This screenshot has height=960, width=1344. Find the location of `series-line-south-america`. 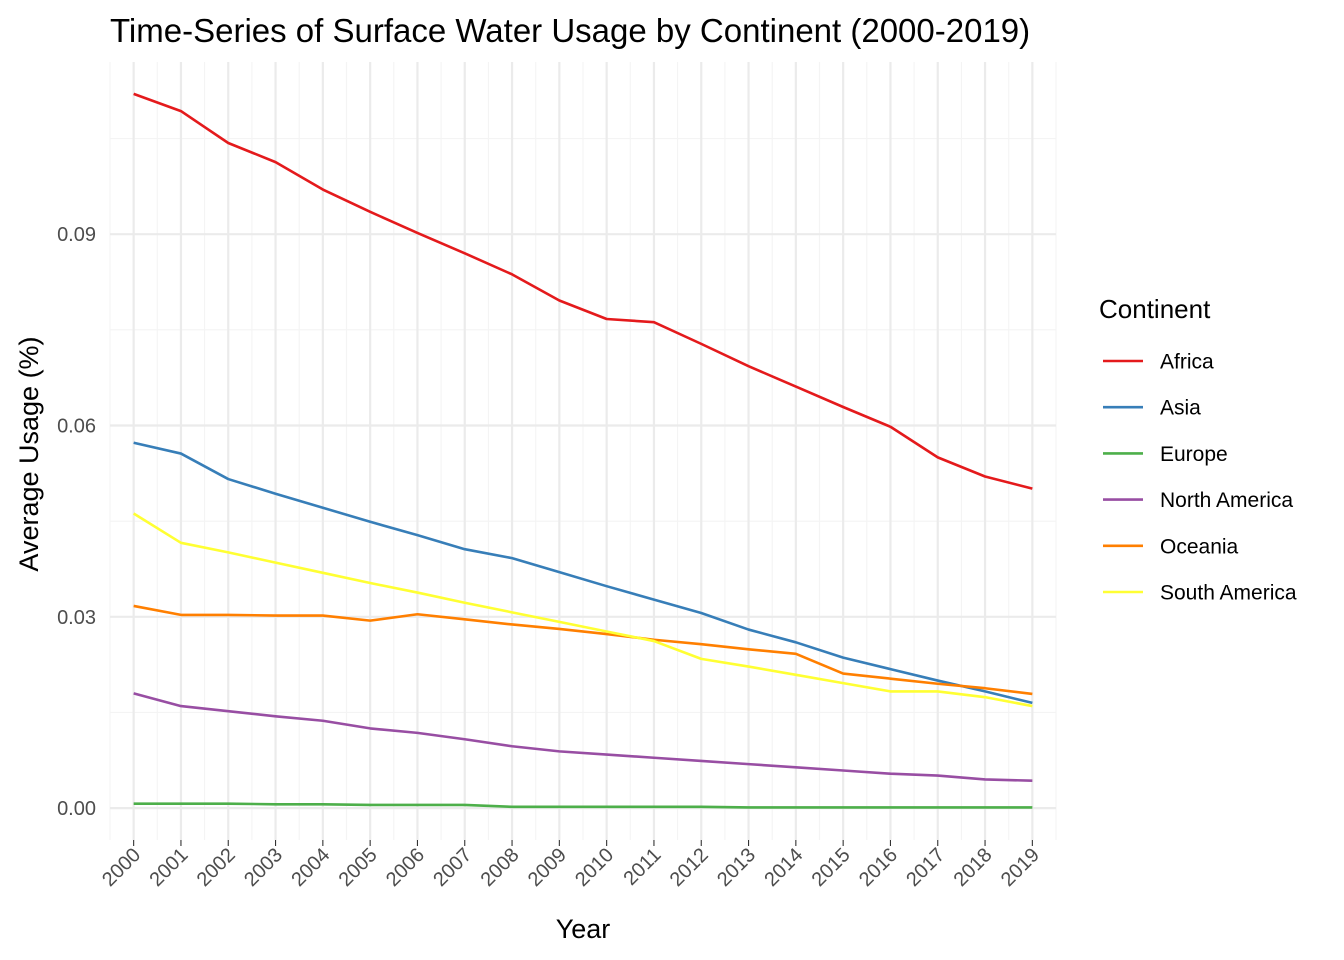

series-line-south-america is located at coordinates (582, 610).